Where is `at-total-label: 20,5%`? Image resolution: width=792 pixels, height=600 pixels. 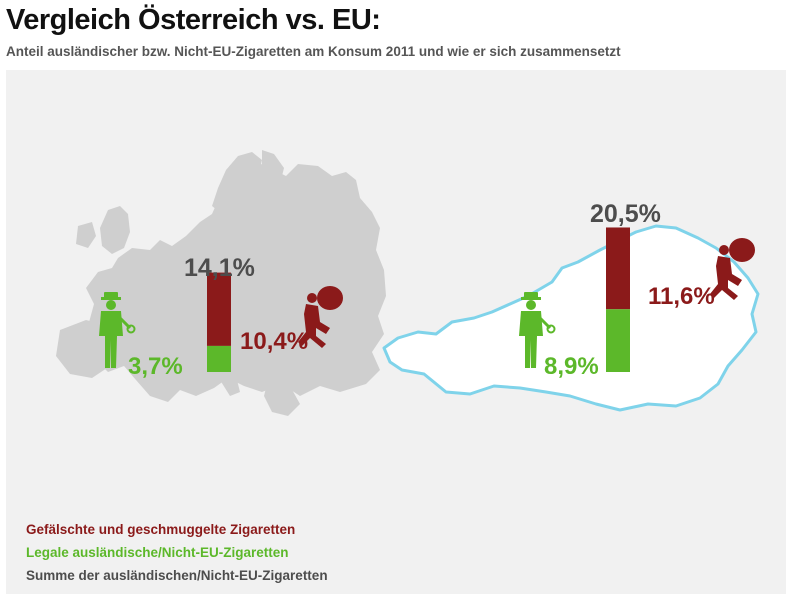 at-total-label: 20,5% is located at coordinates (625, 214).